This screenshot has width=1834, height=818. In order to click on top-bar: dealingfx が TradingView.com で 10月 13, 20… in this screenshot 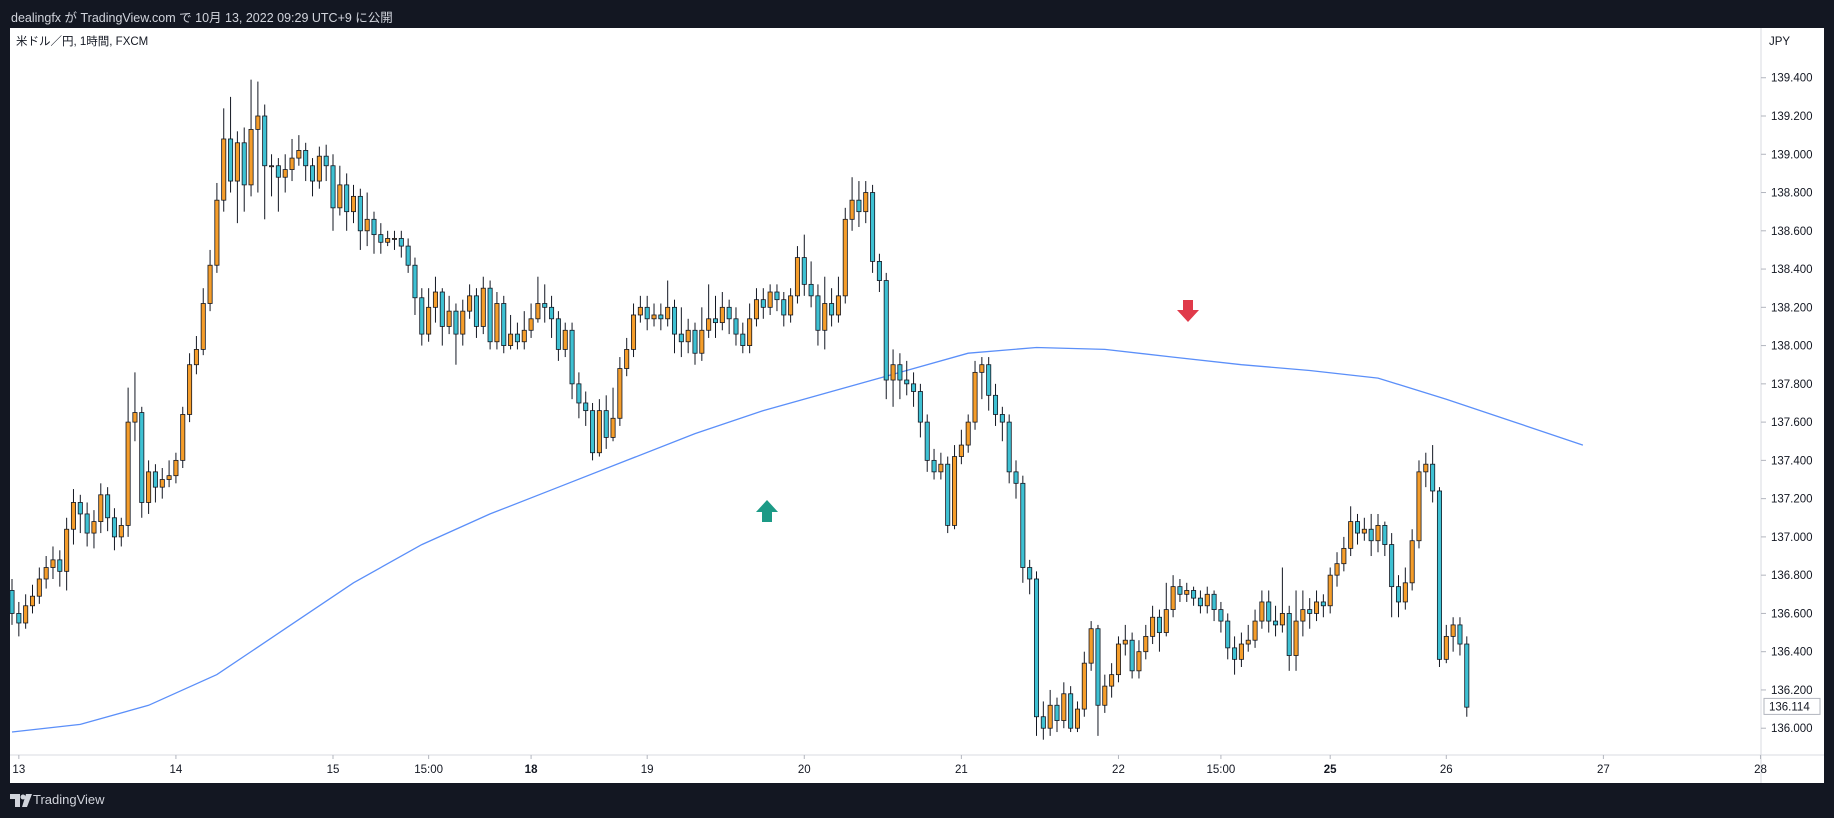, I will do `click(917, 14)`.